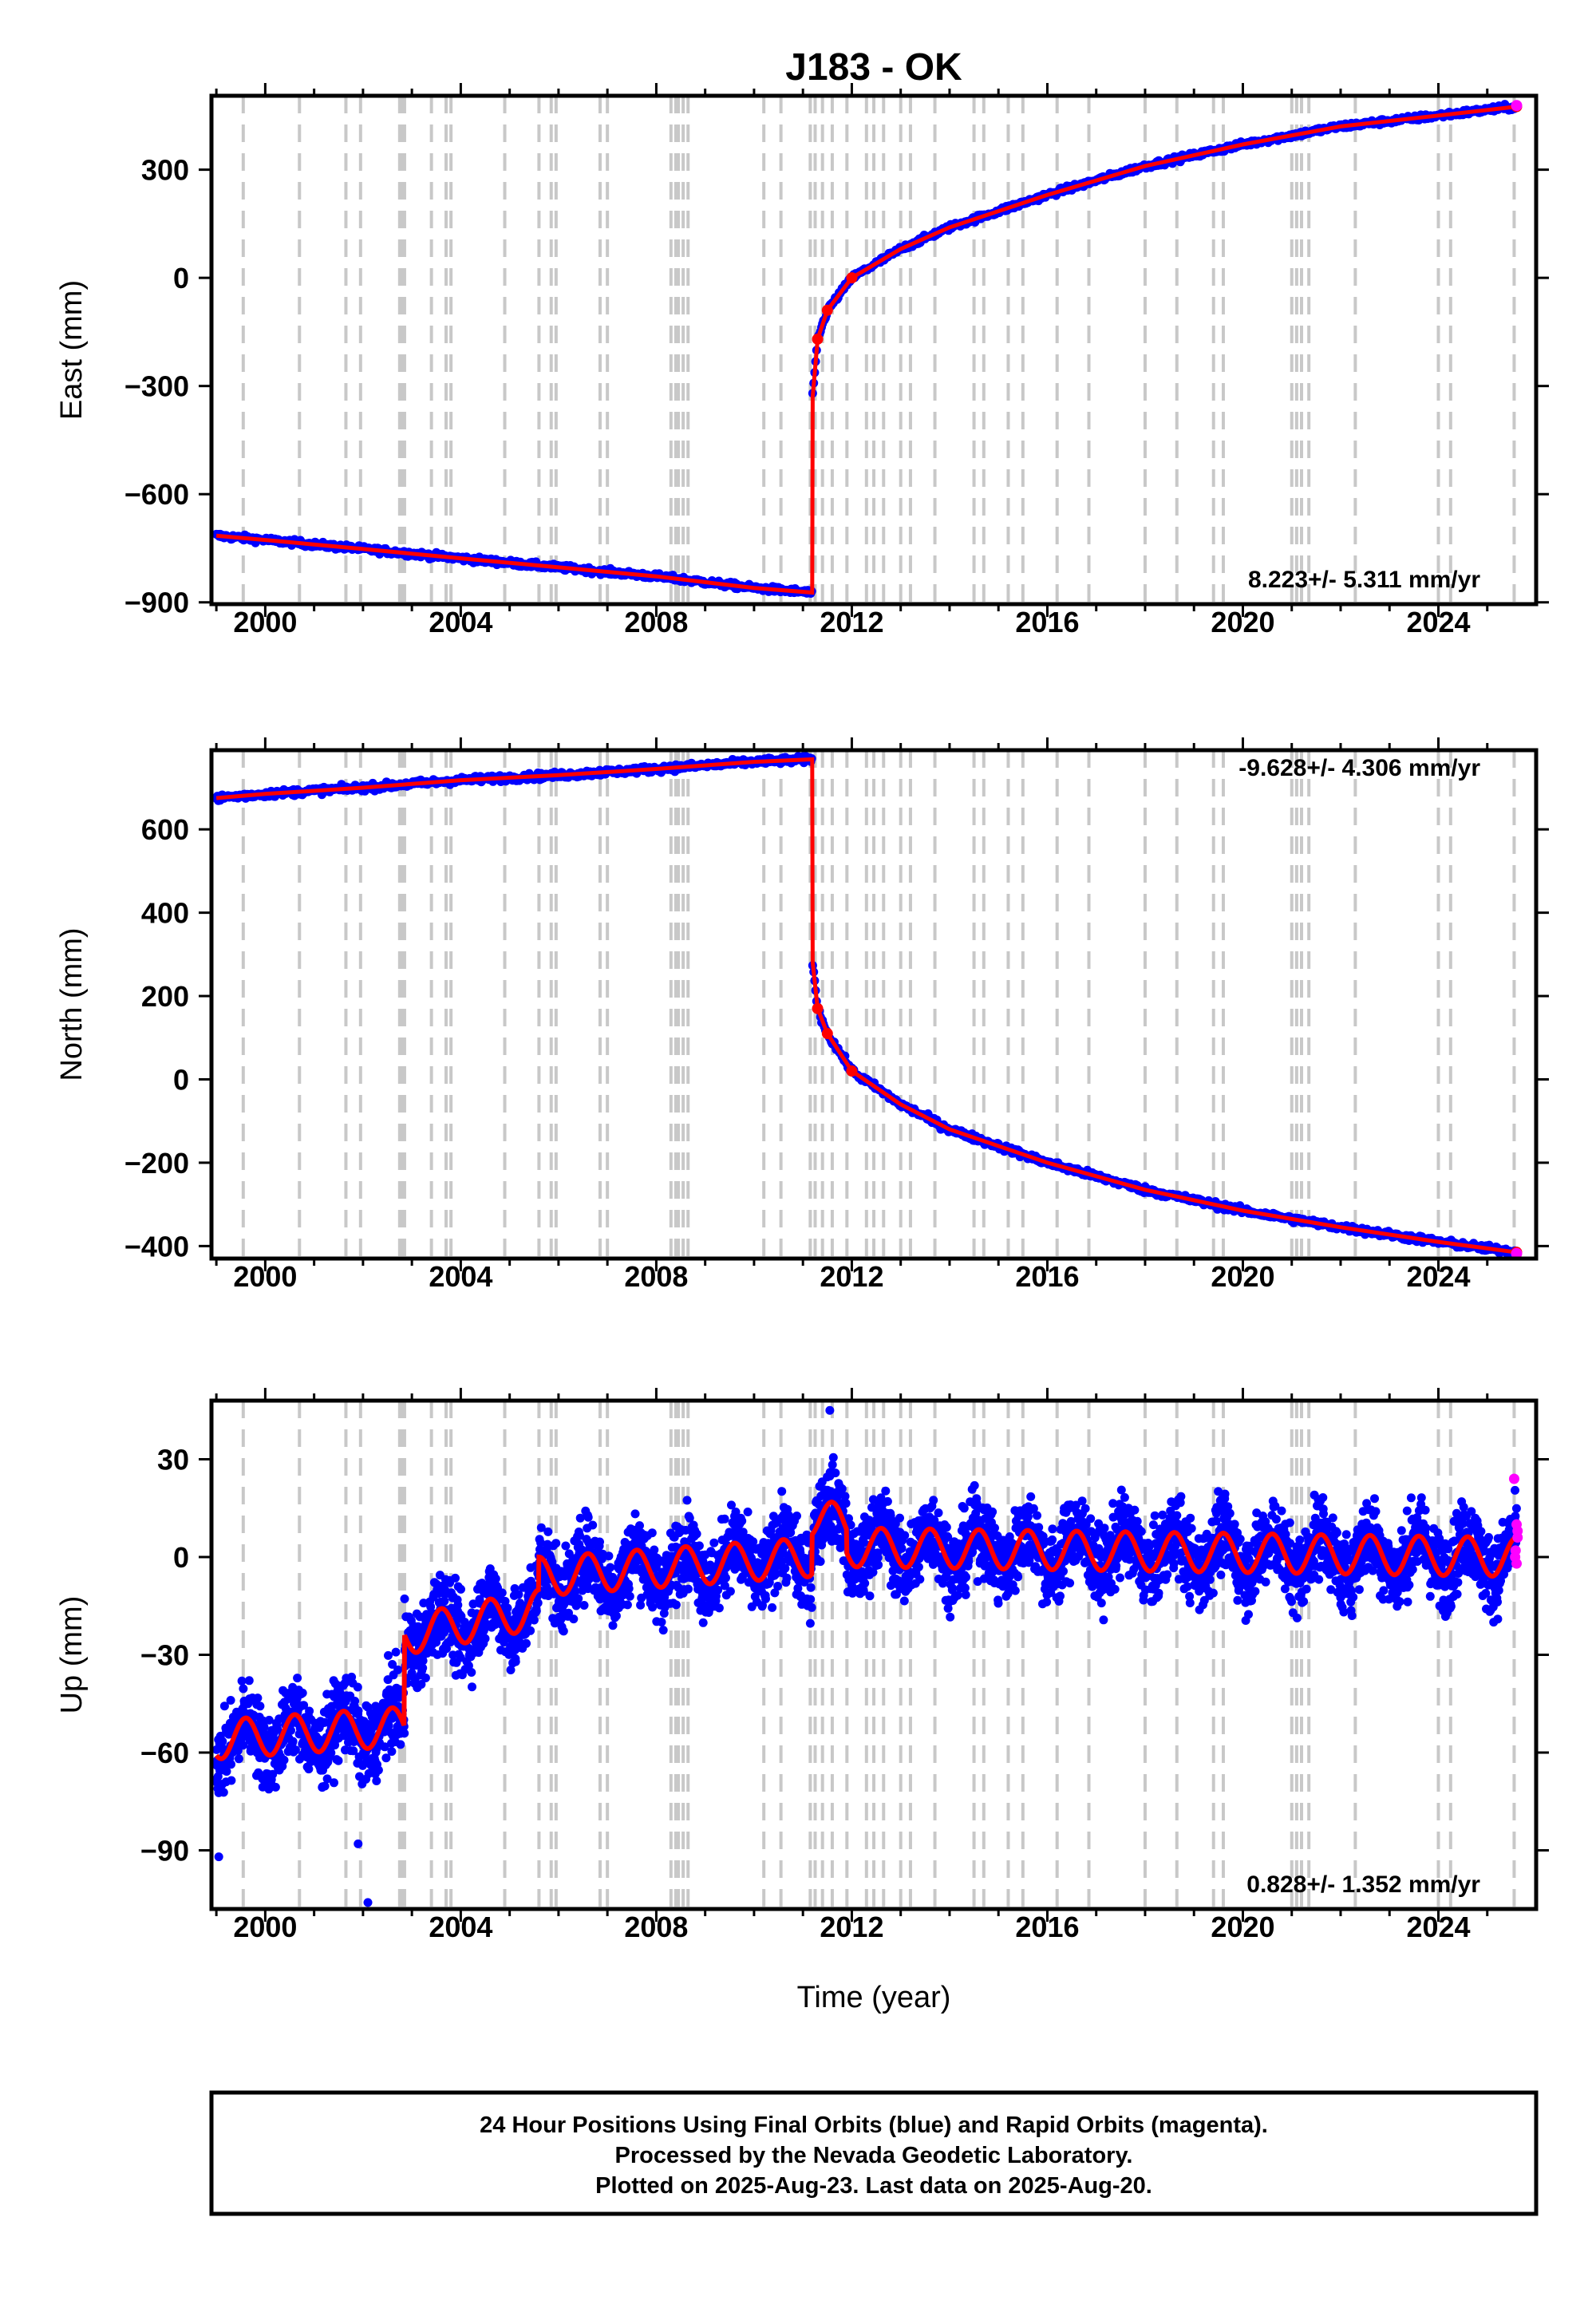 This screenshot has height=2316, width=1596. Describe the element at coordinates (165, 913) in the screenshot. I see `y-tick-label: 400` at that location.